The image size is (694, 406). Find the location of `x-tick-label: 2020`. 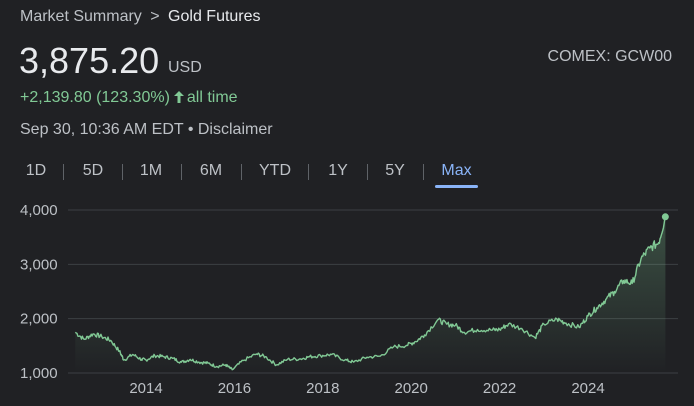

x-tick-label: 2020 is located at coordinates (411, 388).